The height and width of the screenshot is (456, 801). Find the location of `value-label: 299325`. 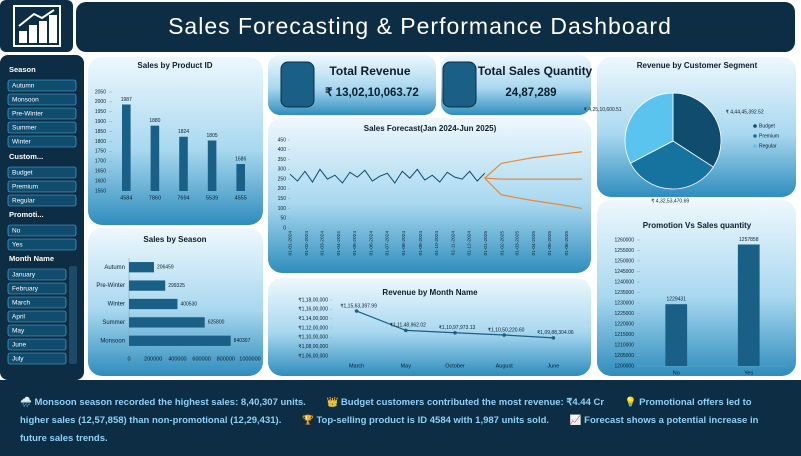

value-label: 299325 is located at coordinates (176, 286).